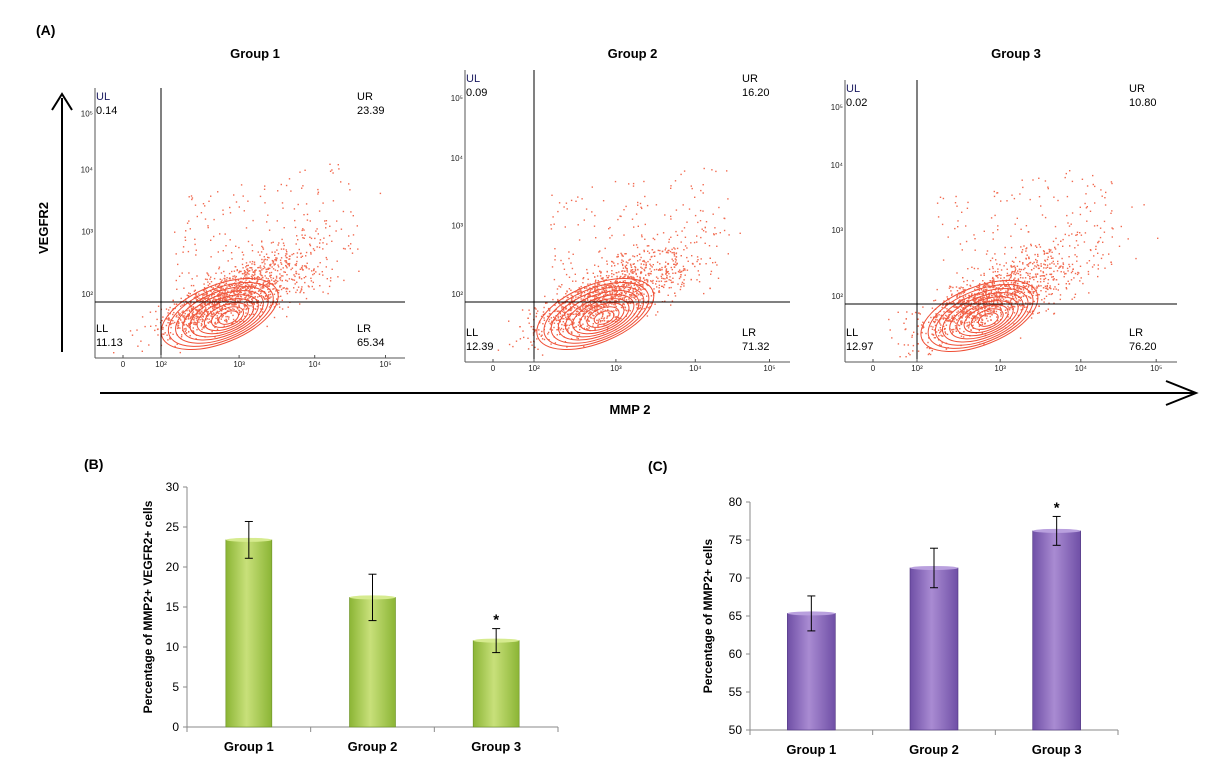  Describe the element at coordinates (1057, 749) in the screenshot. I see `x-category-label: Group 3` at that location.